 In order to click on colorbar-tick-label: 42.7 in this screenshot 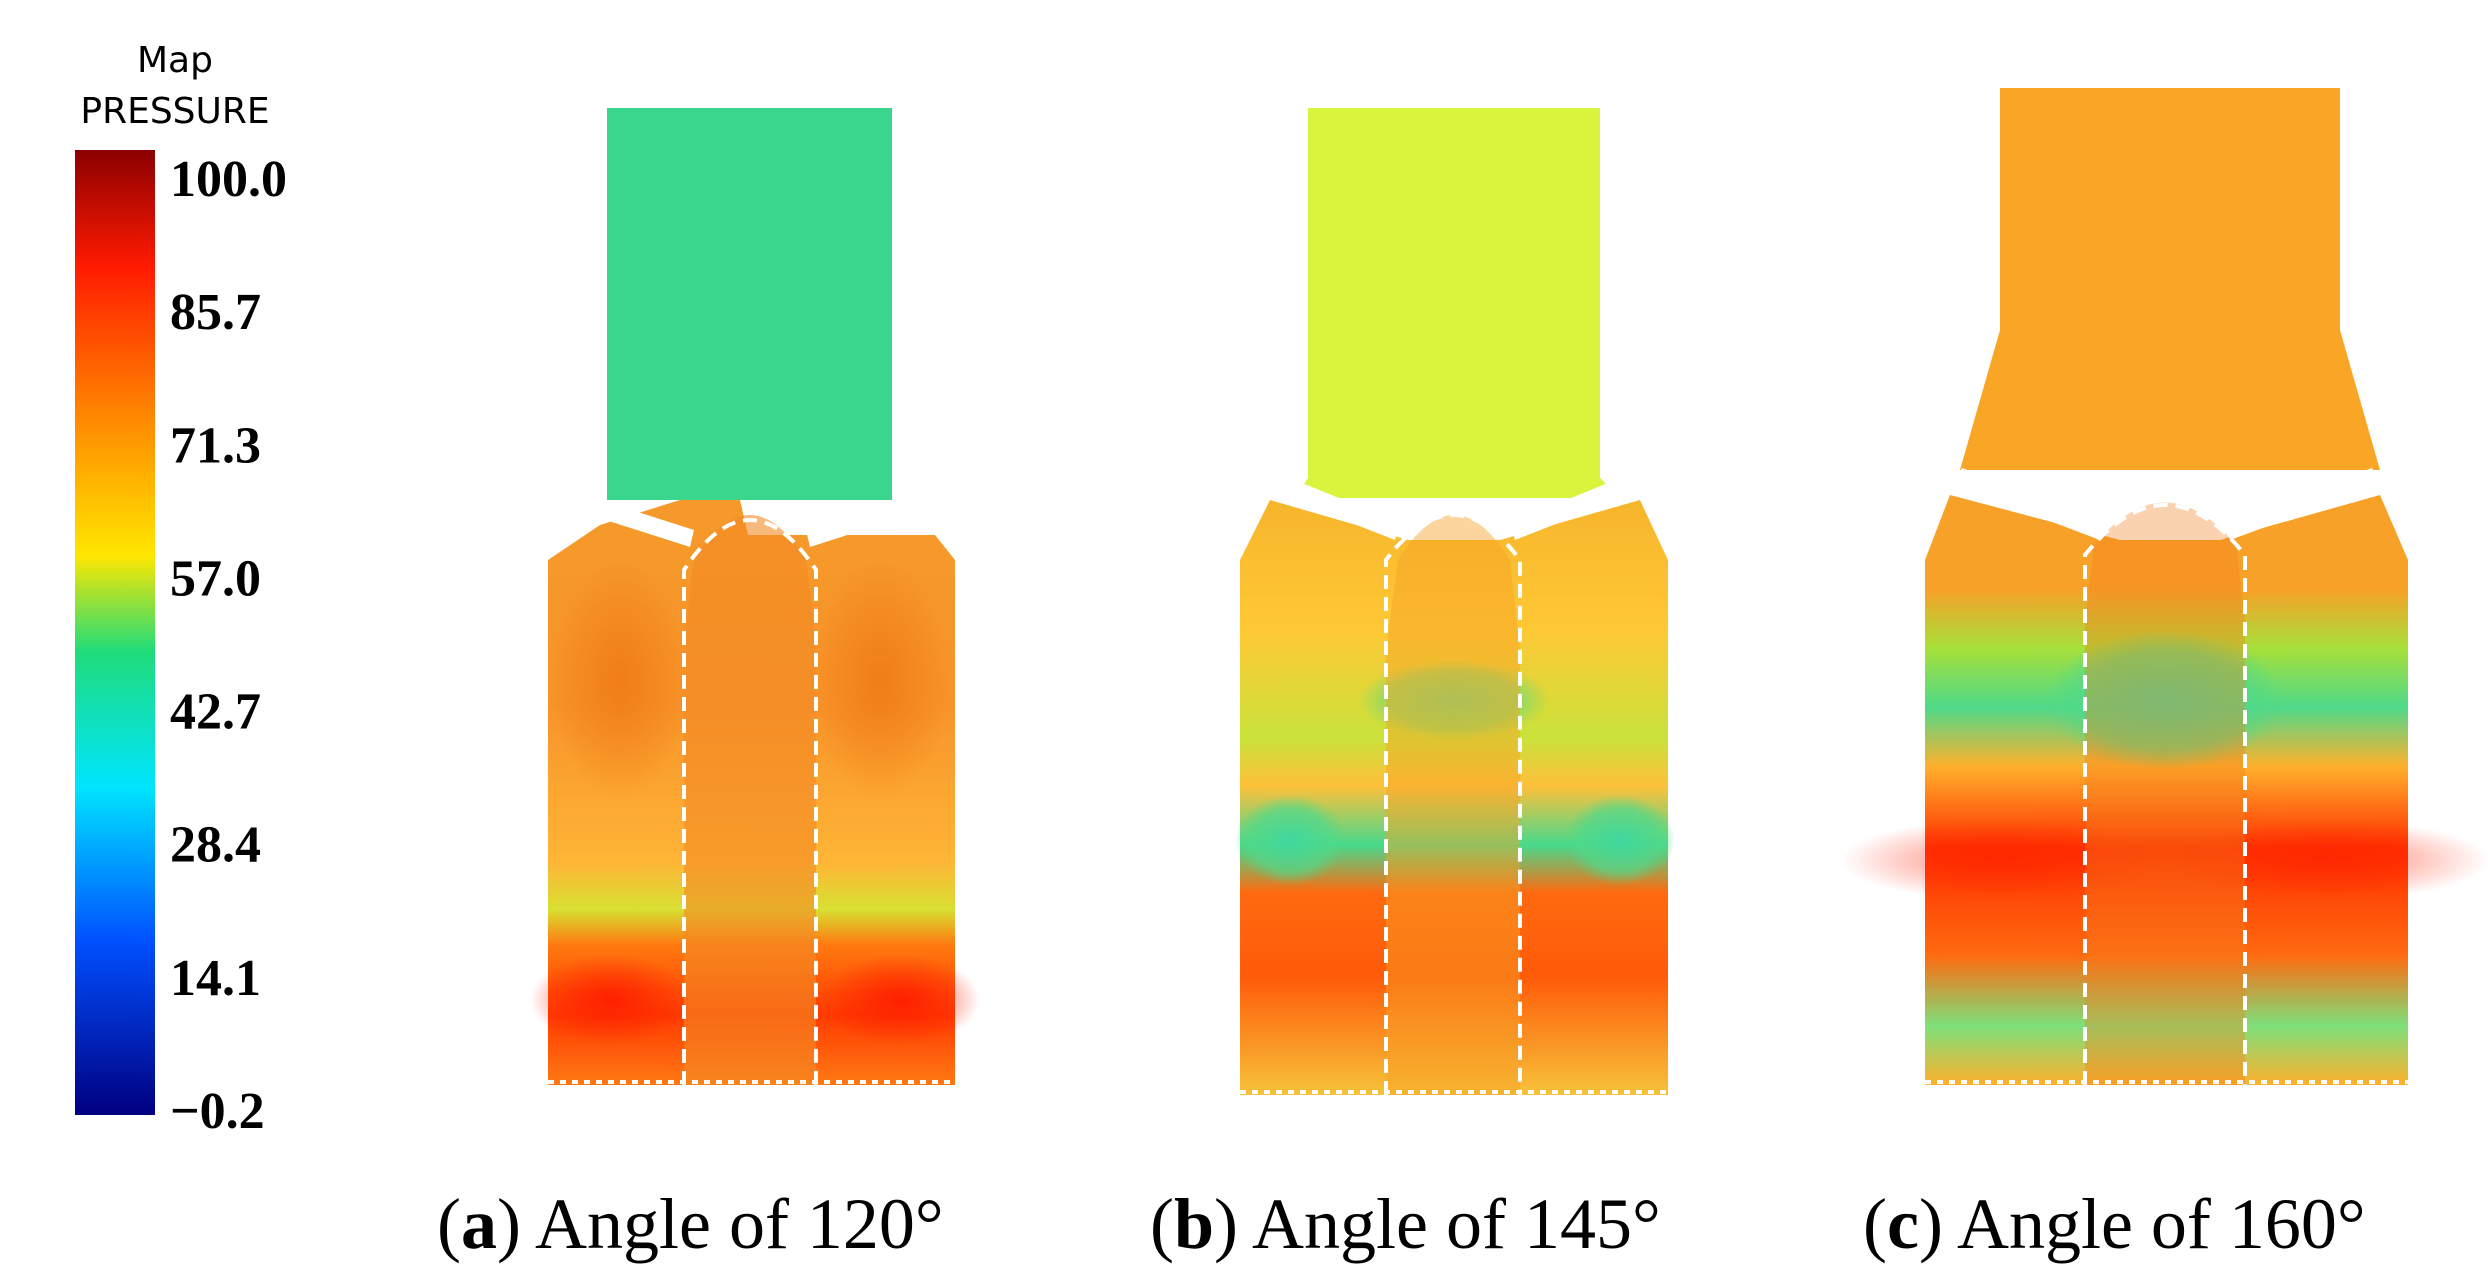, I will do `click(215, 712)`.